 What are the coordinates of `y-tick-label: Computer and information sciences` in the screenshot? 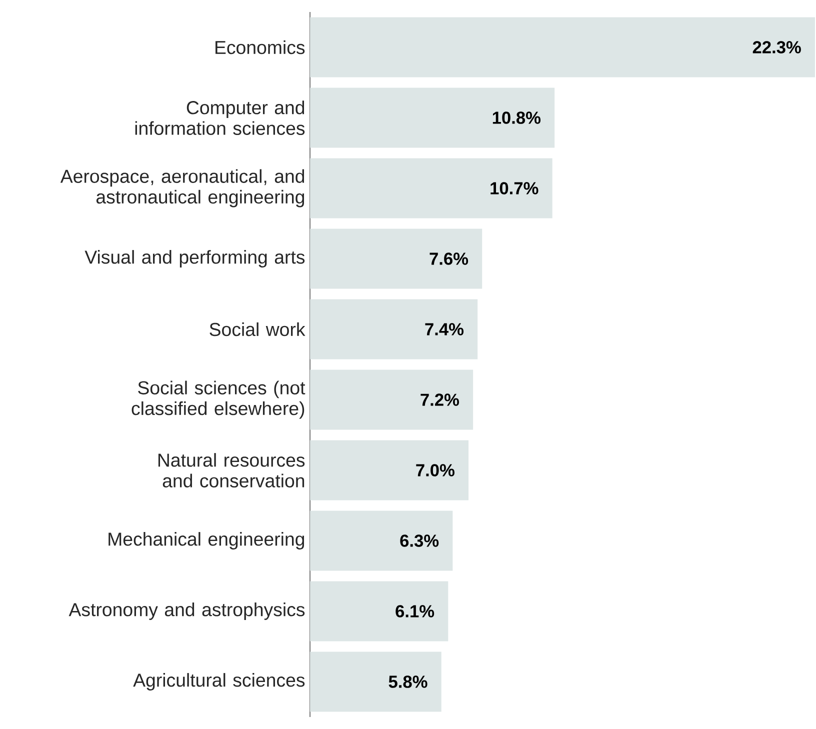 It's located at (220, 117).